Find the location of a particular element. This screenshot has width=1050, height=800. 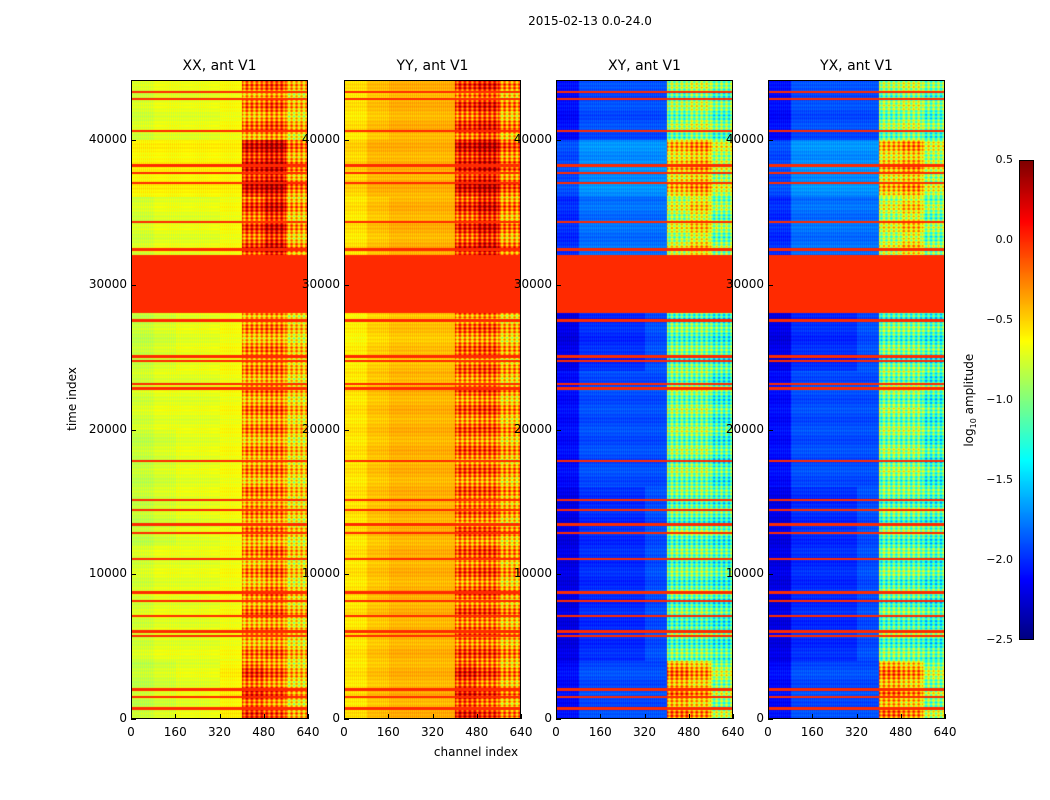

panel-title: XY, ant V1 is located at coordinates (644, 66).